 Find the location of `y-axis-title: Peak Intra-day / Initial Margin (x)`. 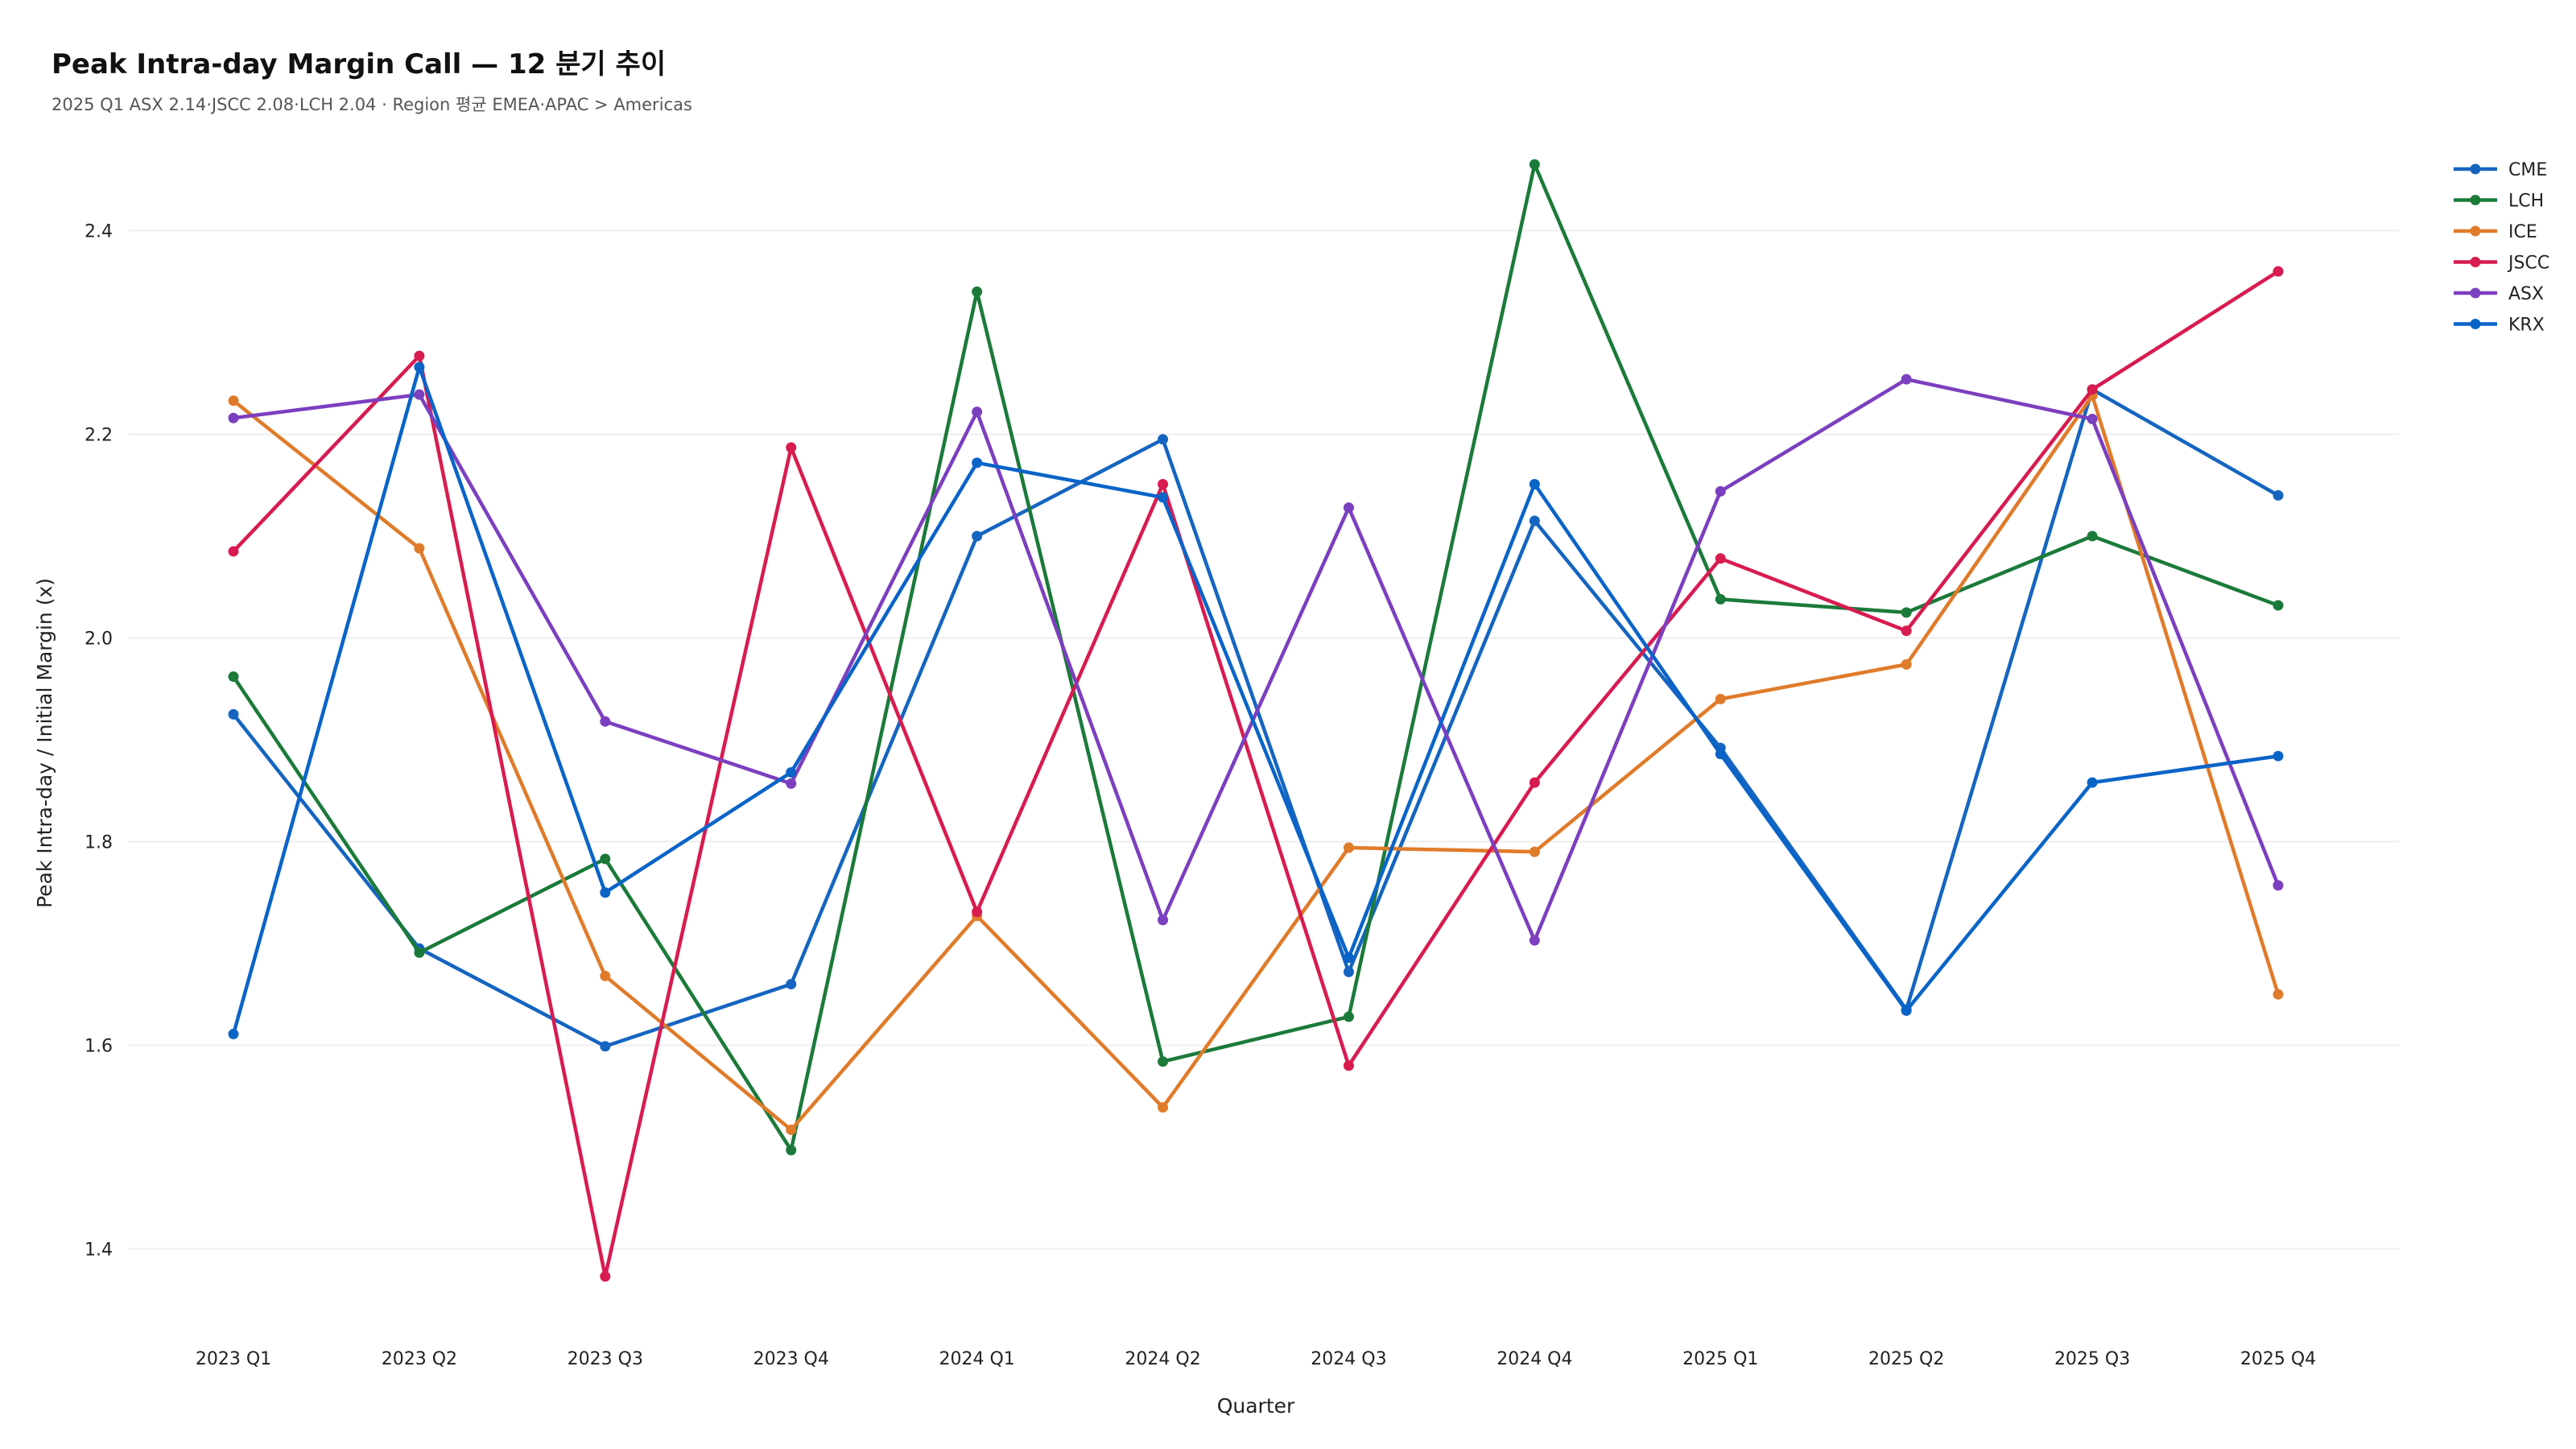

y-axis-title: Peak Intra-day / Initial Margin (x) is located at coordinates (44, 743).